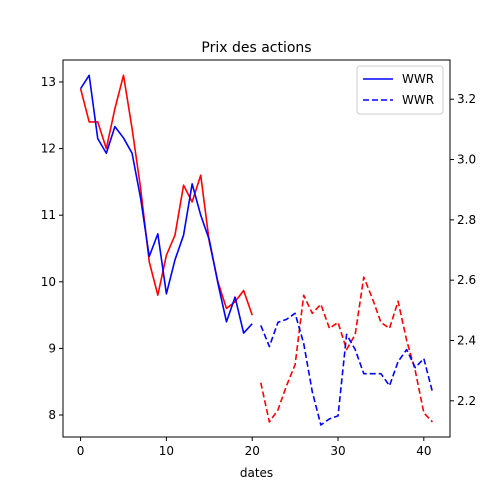 The height and width of the screenshot is (500, 500). I want to click on y-right-tick-label: 3.0, so click(466, 160).